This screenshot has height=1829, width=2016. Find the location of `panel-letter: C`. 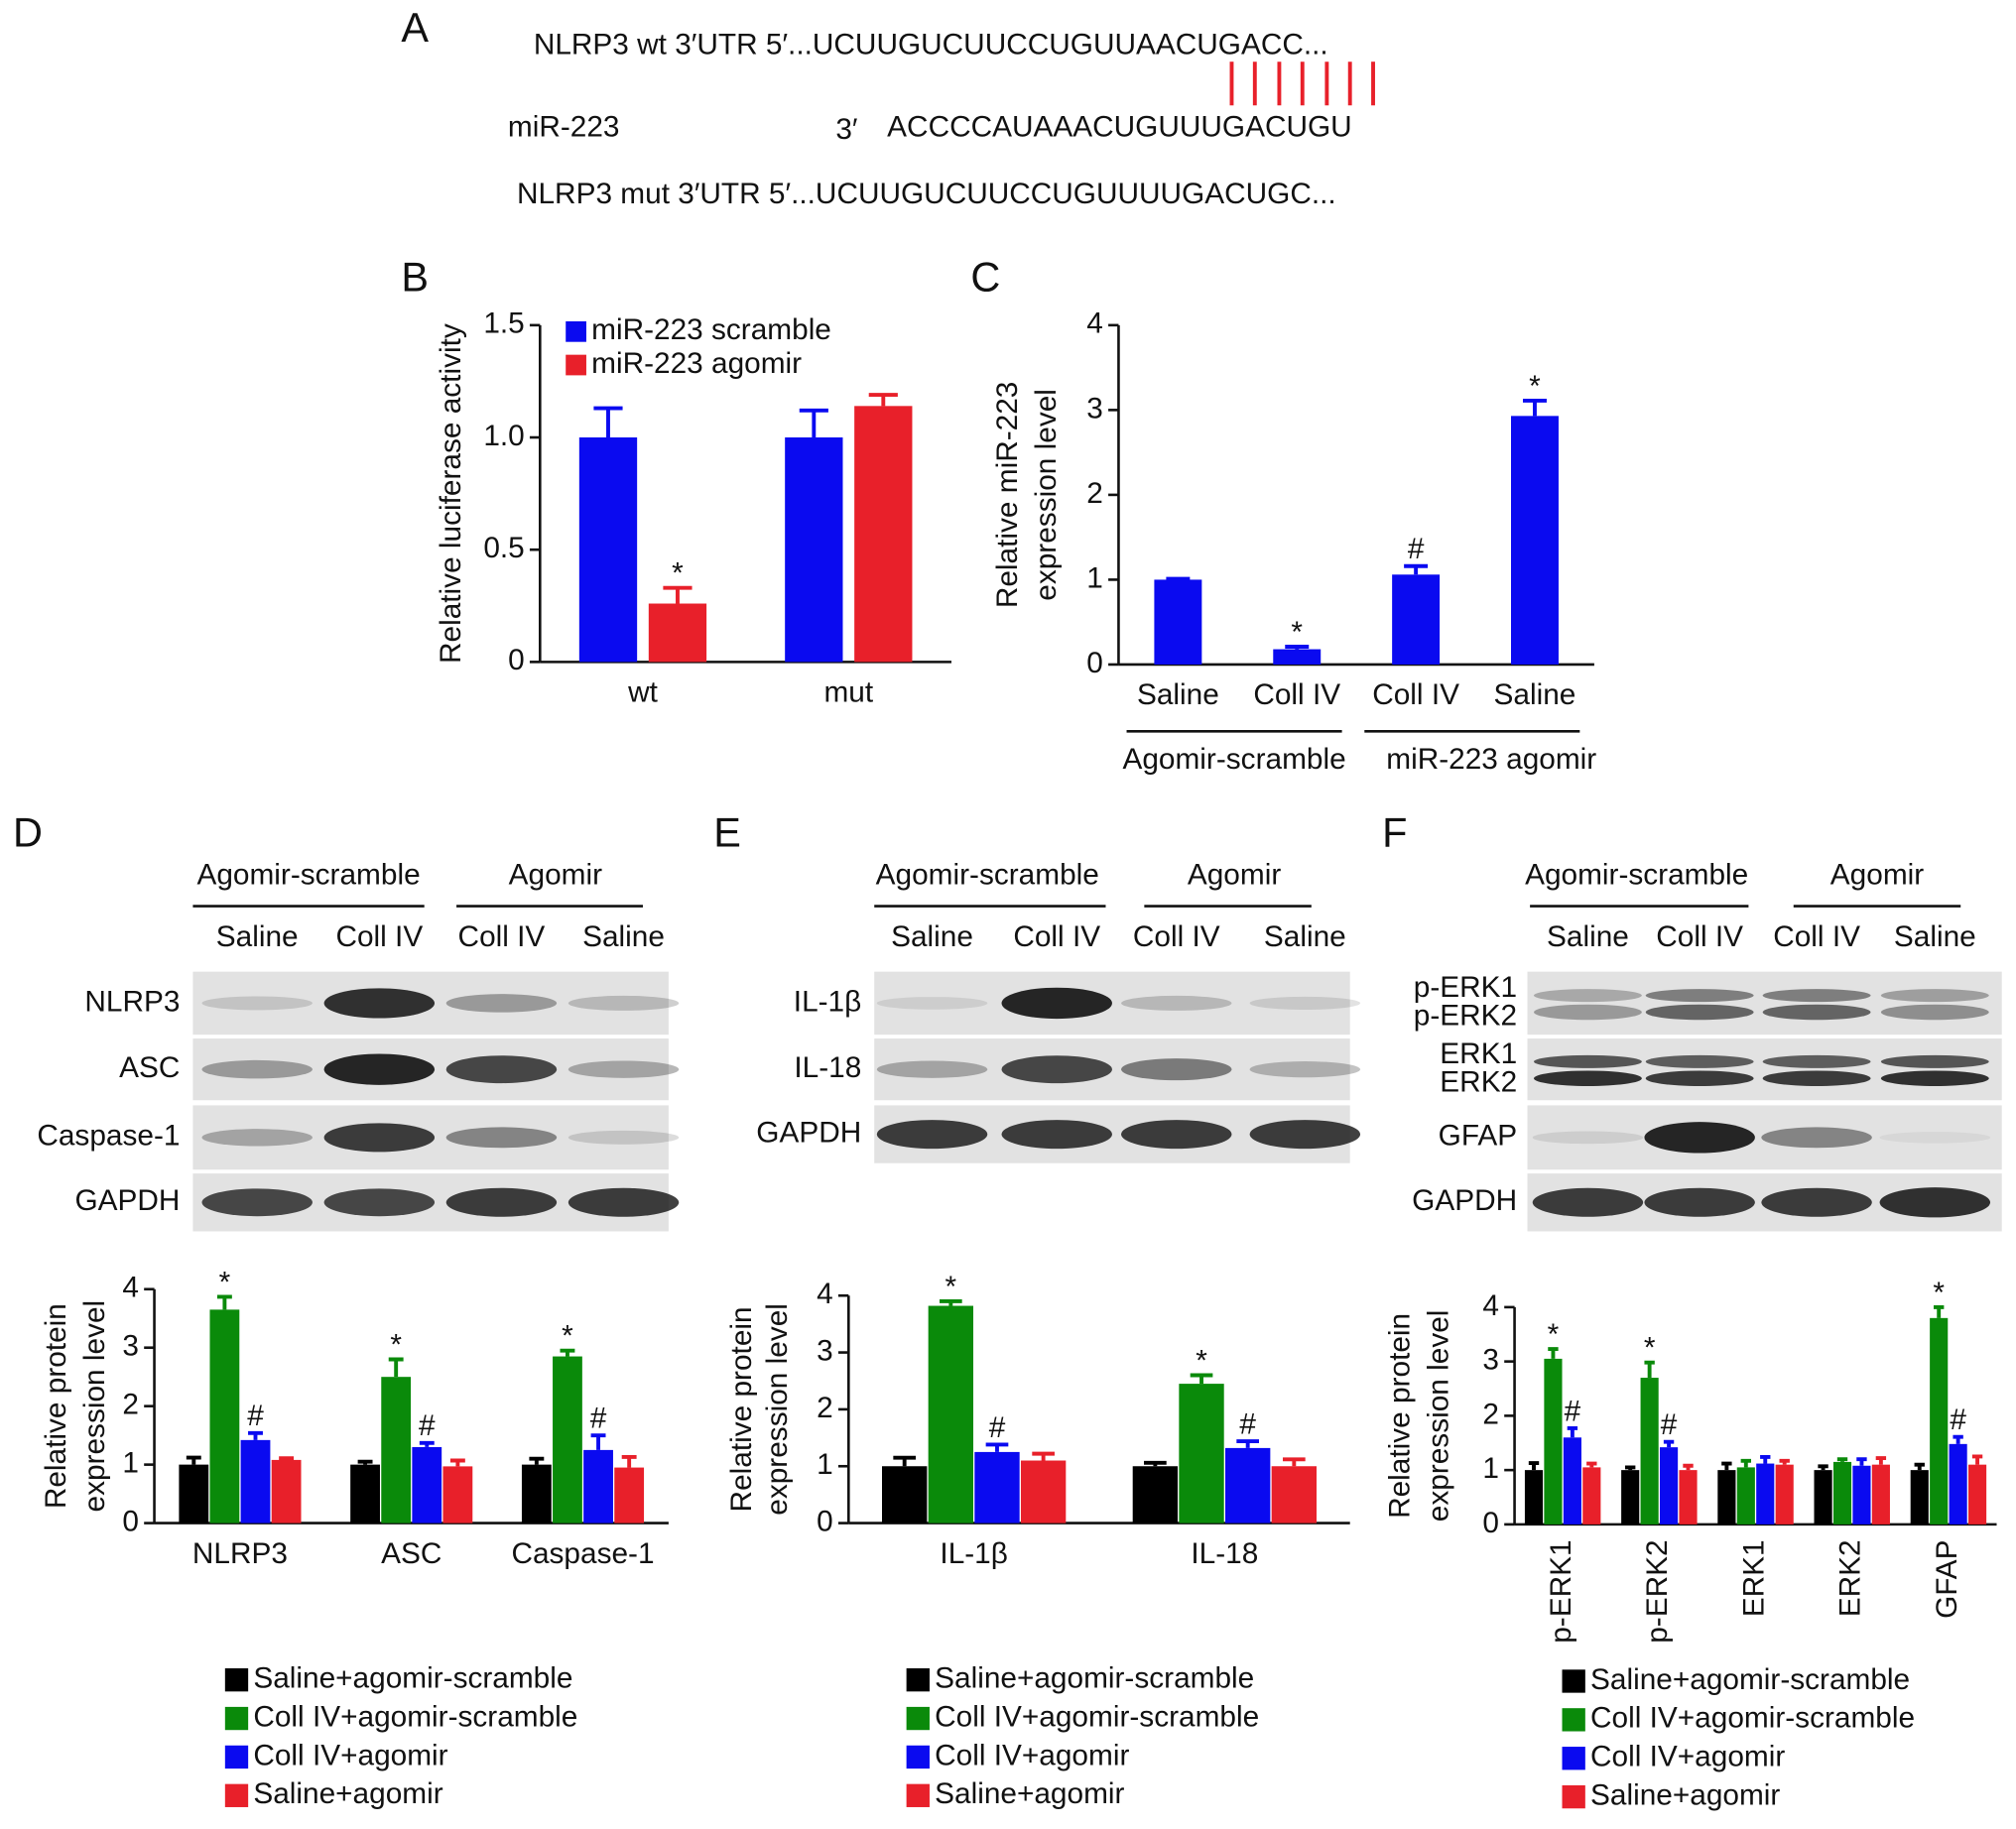

panel-letter: C is located at coordinates (985, 276).